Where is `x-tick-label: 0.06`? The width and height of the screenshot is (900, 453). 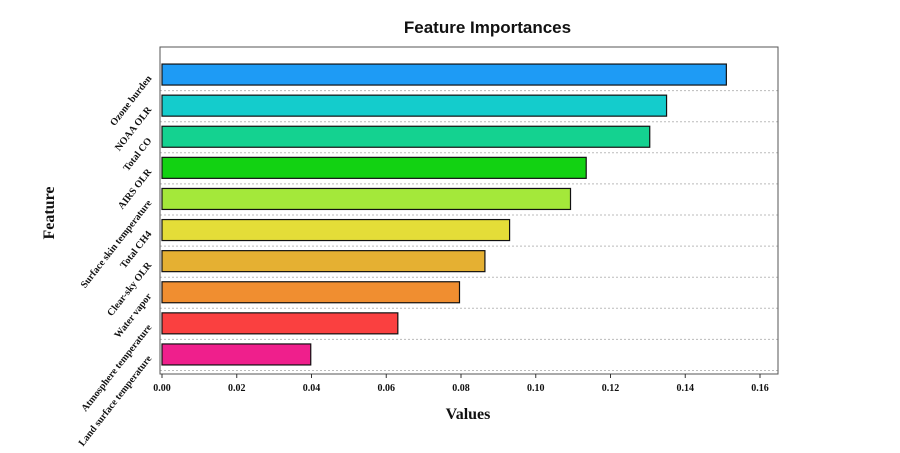
x-tick-label: 0.06 is located at coordinates (387, 388).